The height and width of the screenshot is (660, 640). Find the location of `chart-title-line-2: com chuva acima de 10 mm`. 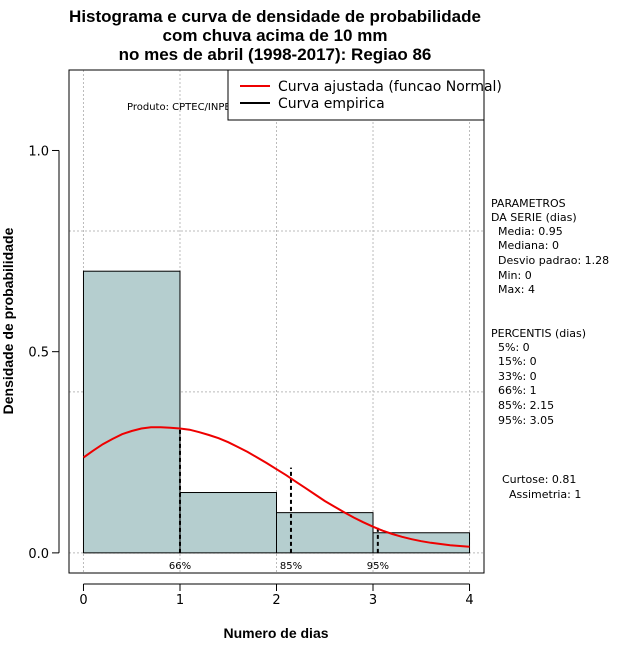

chart-title-line-2: com chuva acima de 10 mm is located at coordinates (275, 35).